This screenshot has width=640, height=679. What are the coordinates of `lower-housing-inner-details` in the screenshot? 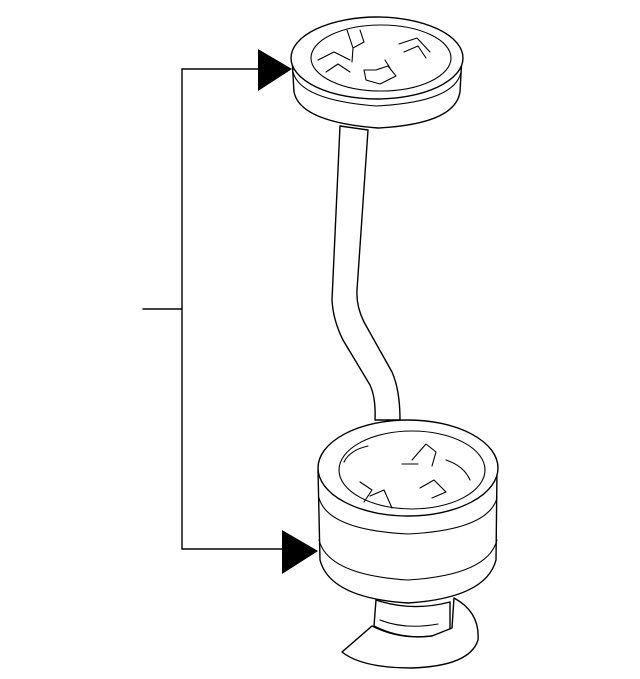 It's located at (407, 476).